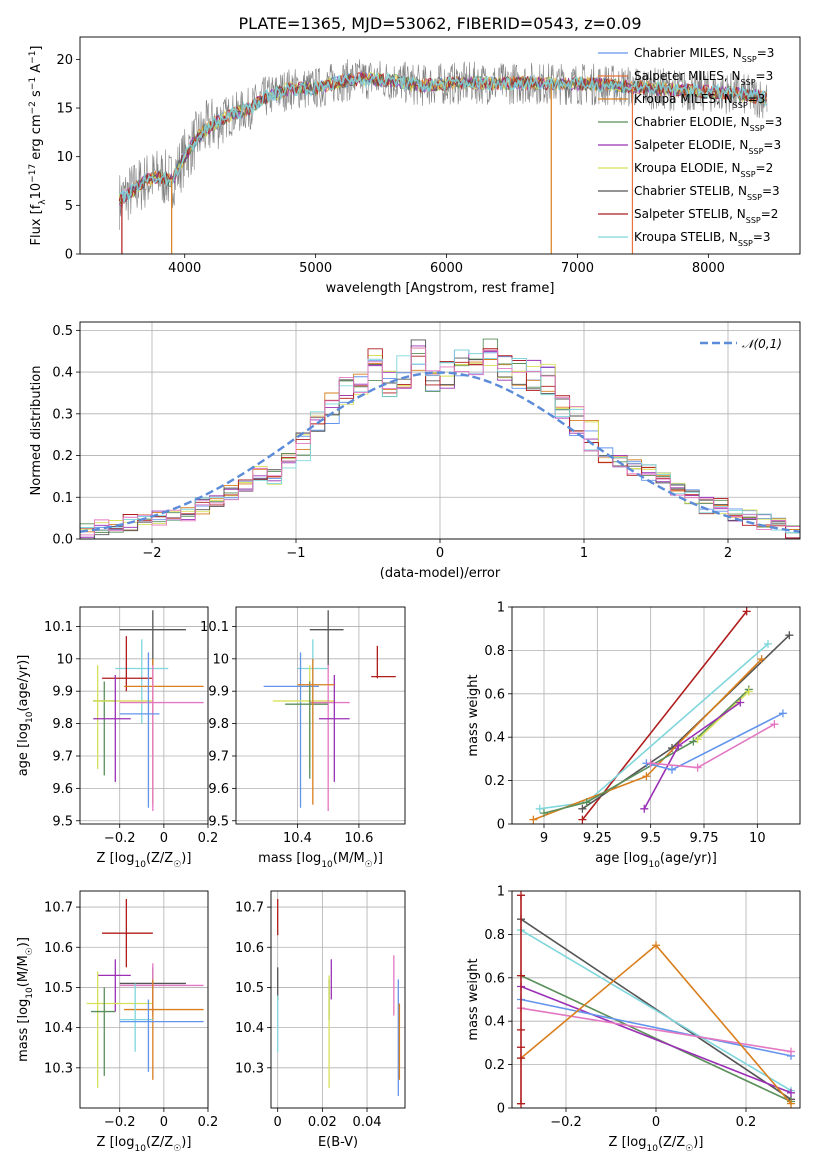 This screenshot has width=819, height=1170. What do you see at coordinates (36, 431) in the screenshot?
I see `tspan: Normed distribution` at bounding box center [36, 431].